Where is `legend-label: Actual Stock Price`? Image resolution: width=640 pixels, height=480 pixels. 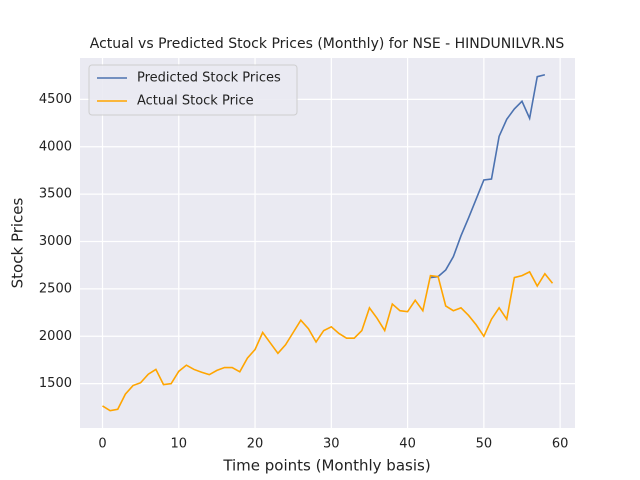
legend-label: Actual Stock Price is located at coordinates (195, 101).